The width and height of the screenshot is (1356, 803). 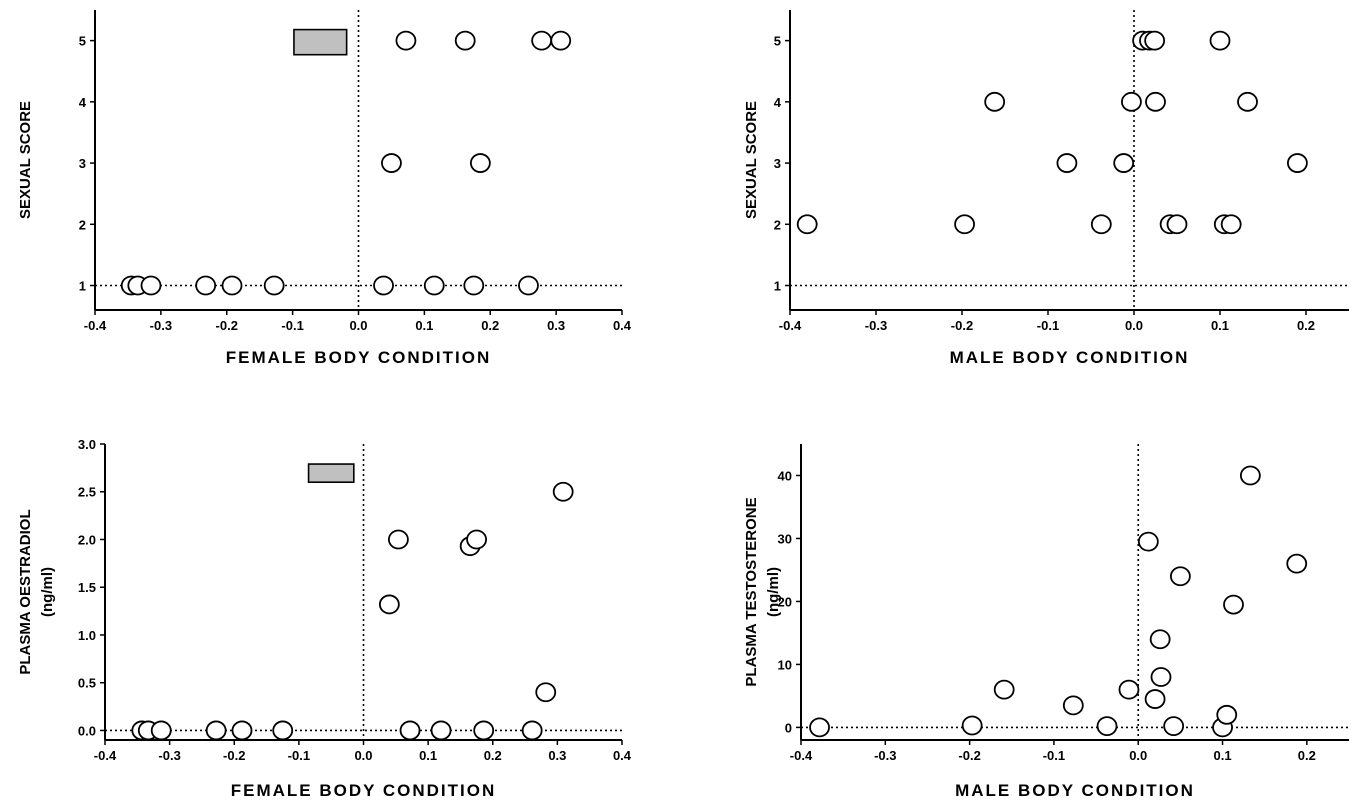 What do you see at coordinates (751, 591) in the screenshot?
I see `y-axis-title-line: PLASMA TESTOSTERONE` at bounding box center [751, 591].